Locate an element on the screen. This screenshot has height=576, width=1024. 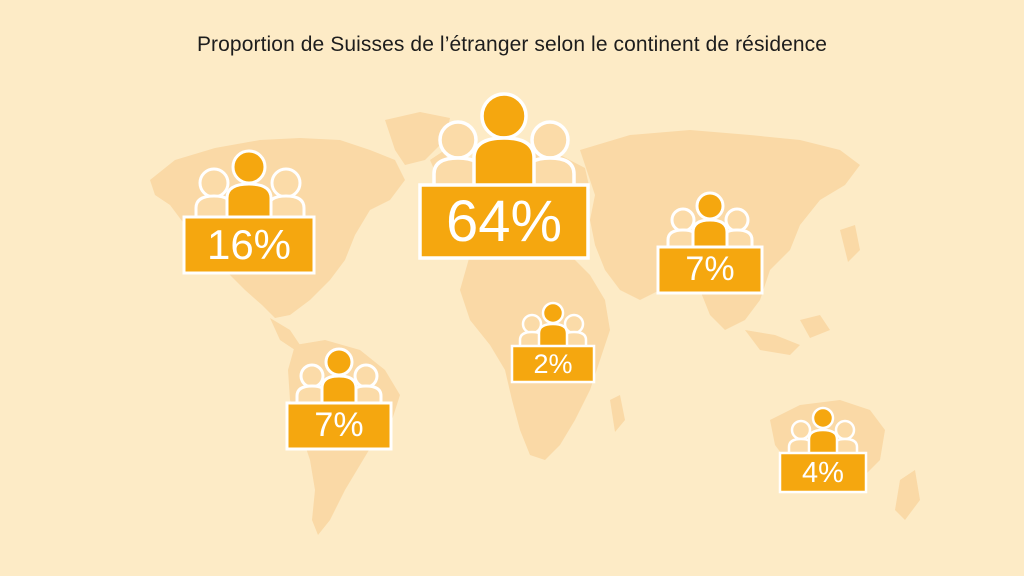
badge-asia: 7% is located at coordinates (710, 243).